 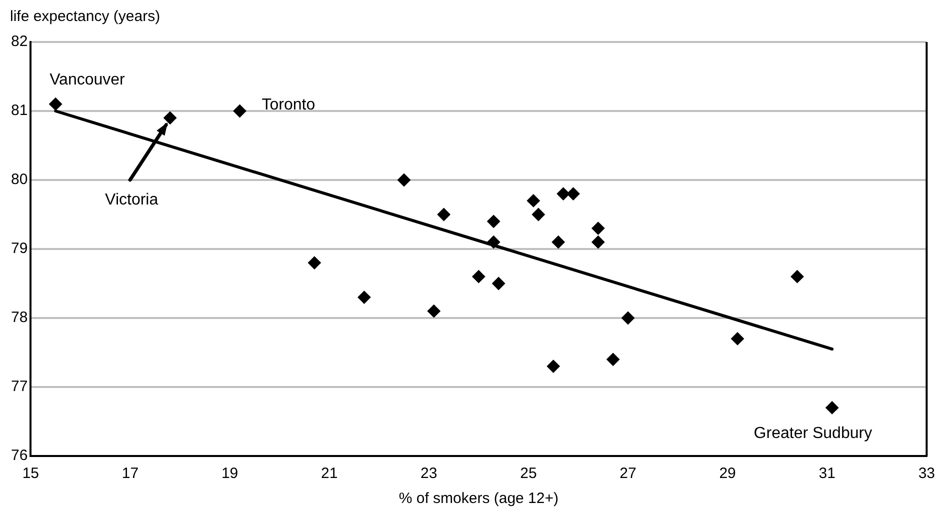 What do you see at coordinates (289, 105) in the screenshot?
I see `annotation: Toronto` at bounding box center [289, 105].